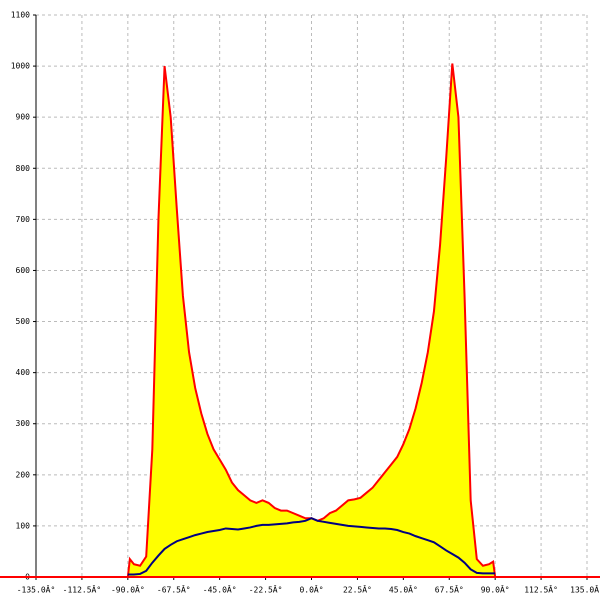 The width and height of the screenshot is (600, 600). Describe the element at coordinates (36, 589) in the screenshot. I see `x-tick-label: -135.0Â°` at that location.